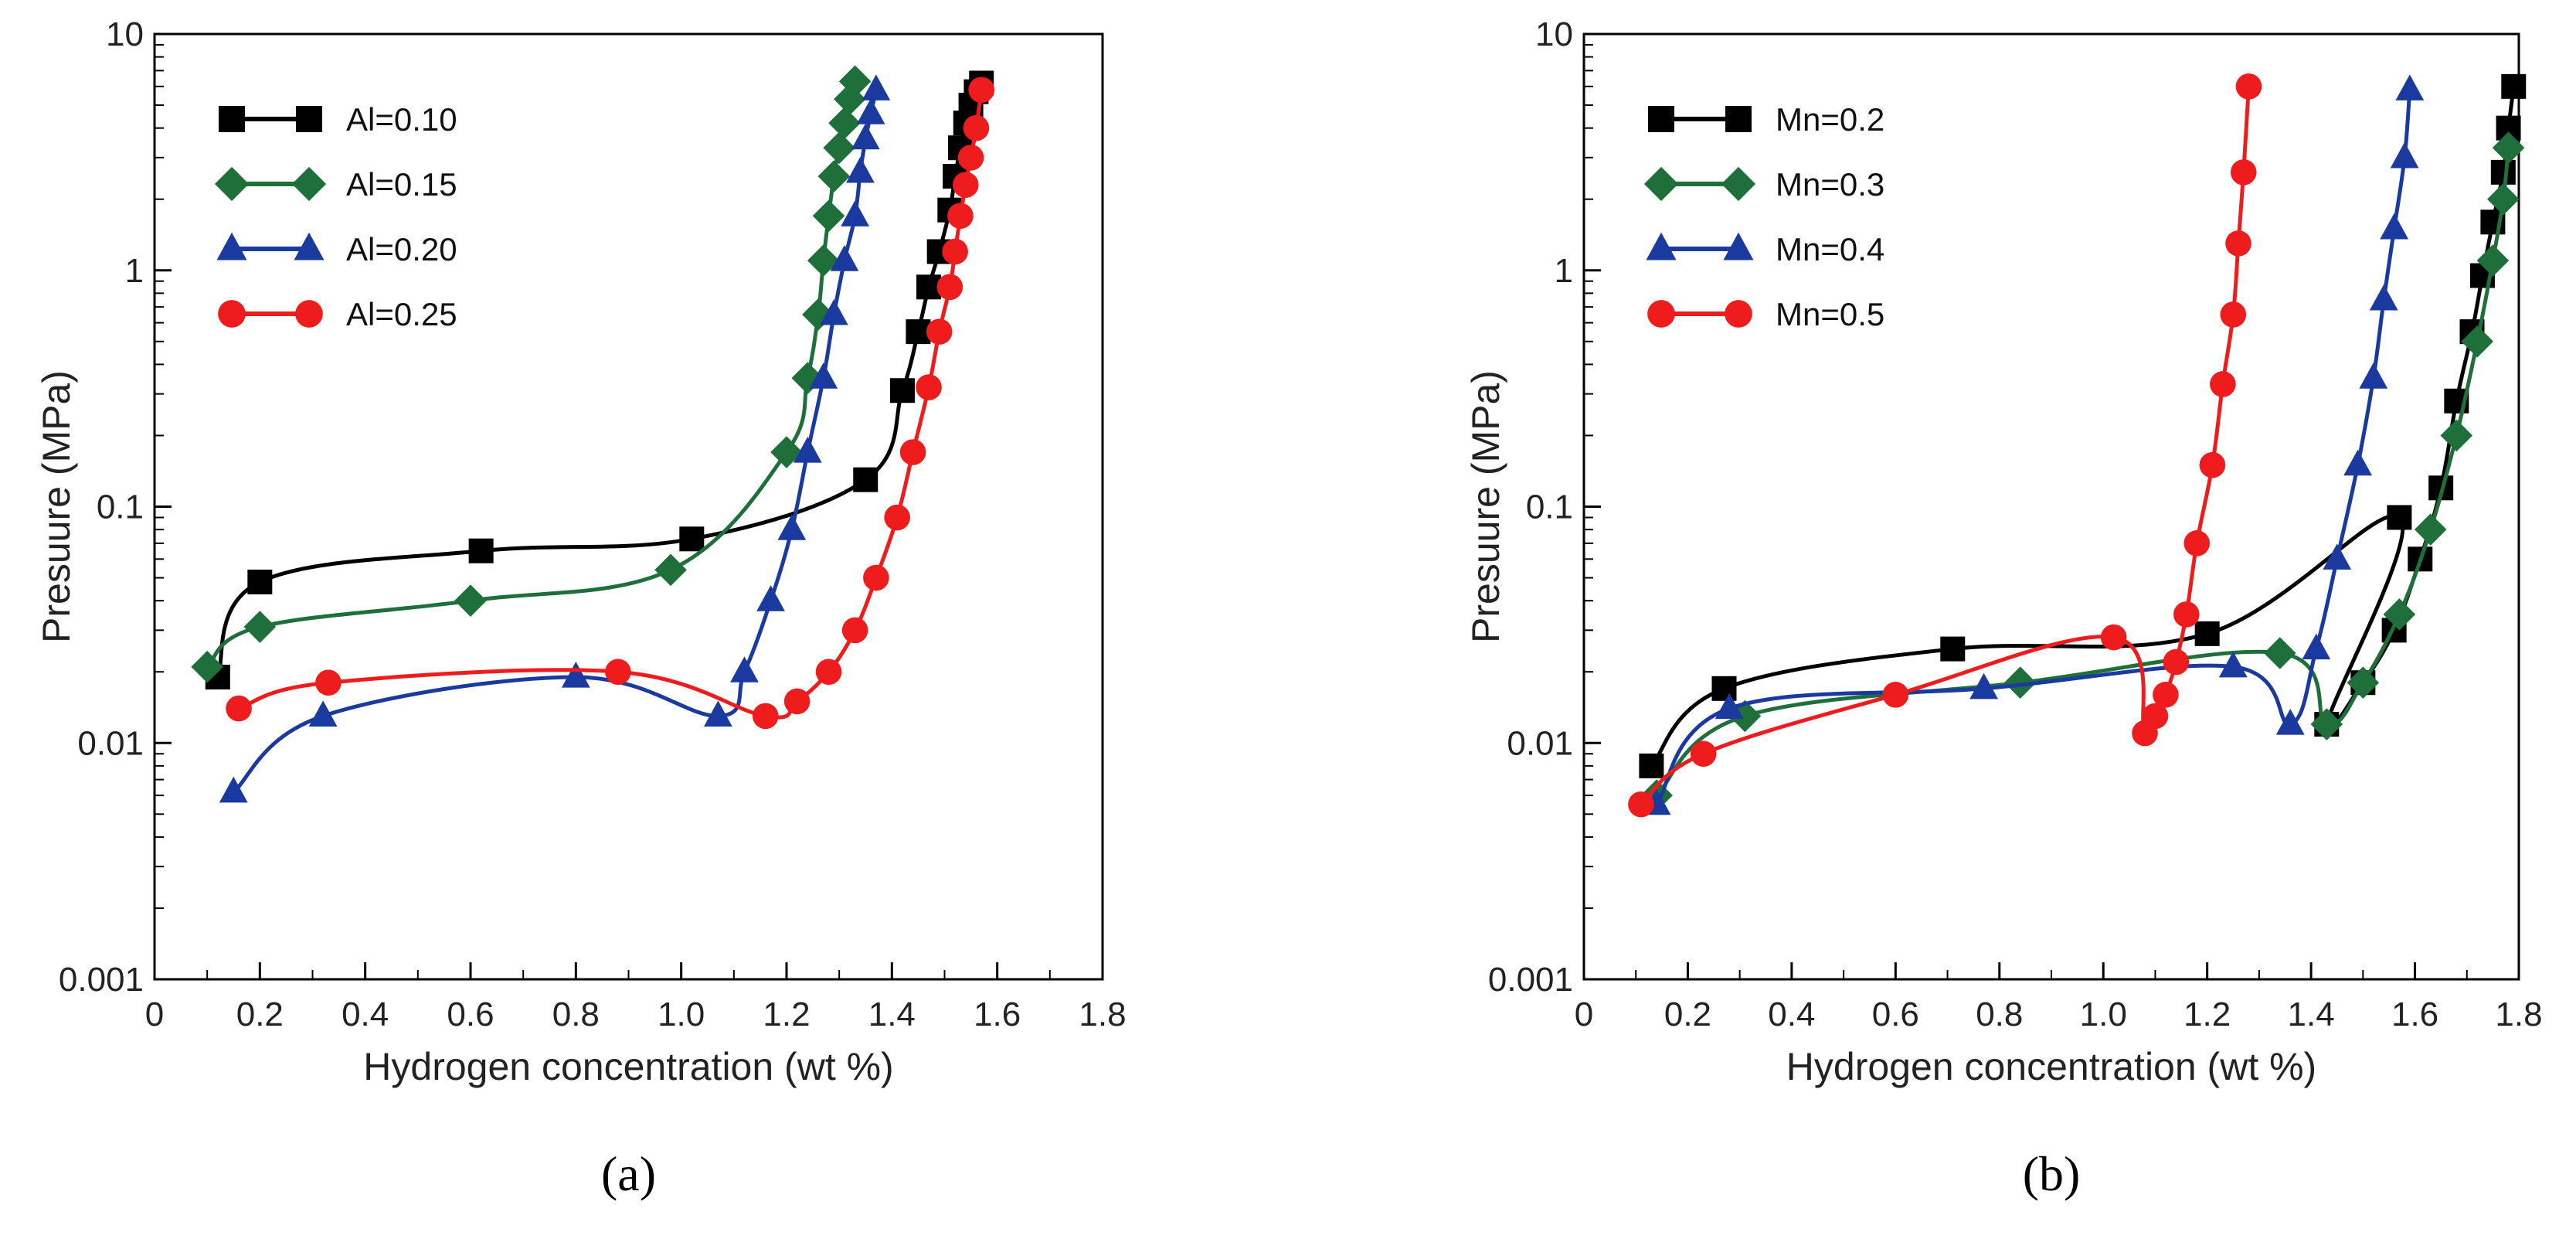 This screenshot has width=2576, height=1239. Describe the element at coordinates (1830, 249) in the screenshot. I see `legend-label: Mn=0.4` at that location.